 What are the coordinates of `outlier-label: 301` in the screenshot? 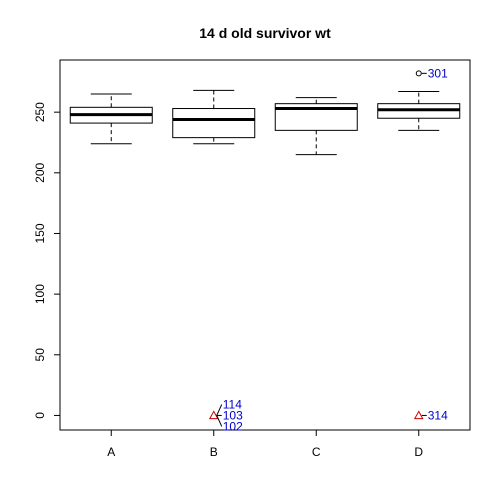 It's located at (438, 73).